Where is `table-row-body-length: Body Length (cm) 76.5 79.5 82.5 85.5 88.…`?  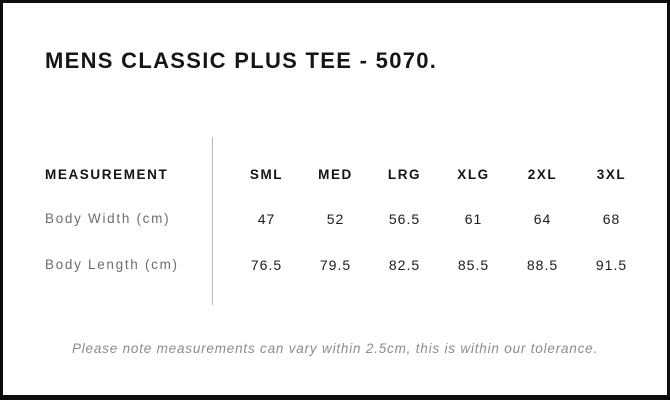
table-row-body-length: Body Length (cm) 76.5 79.5 82.5 85.5 88.… is located at coordinates (345, 265).